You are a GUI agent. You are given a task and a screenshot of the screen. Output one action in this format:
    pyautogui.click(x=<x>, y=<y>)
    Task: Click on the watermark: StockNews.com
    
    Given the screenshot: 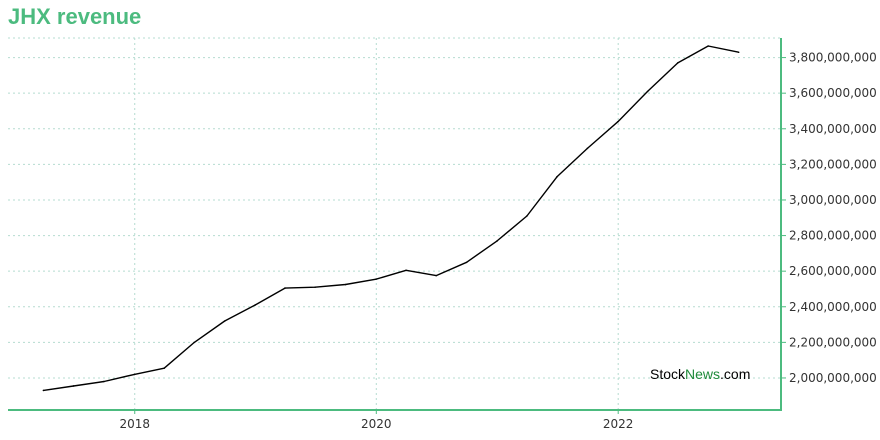 What is the action you would take?
    pyautogui.click(x=700, y=374)
    